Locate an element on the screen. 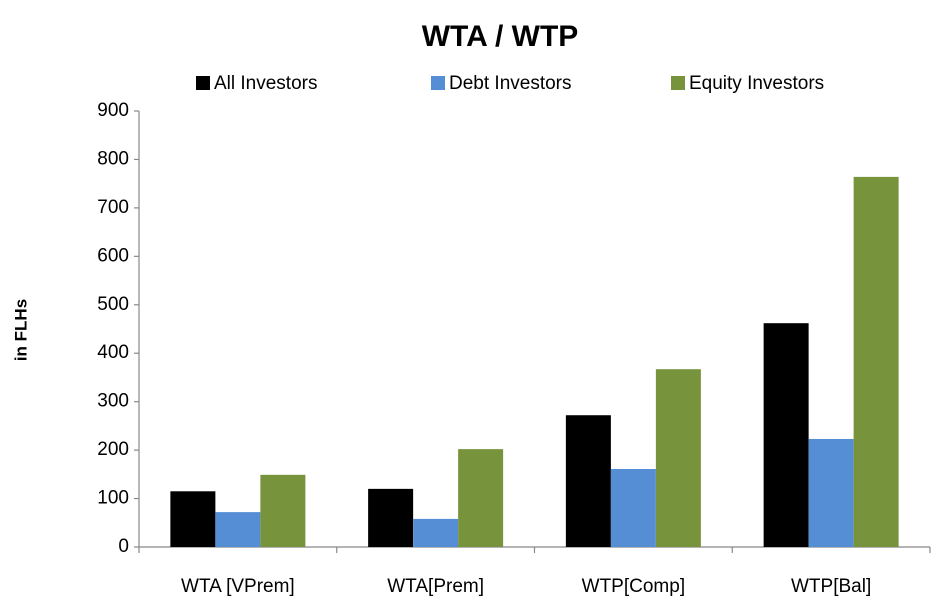 This screenshot has height=609, width=931. legend-label: Equity Investors is located at coordinates (756, 83).